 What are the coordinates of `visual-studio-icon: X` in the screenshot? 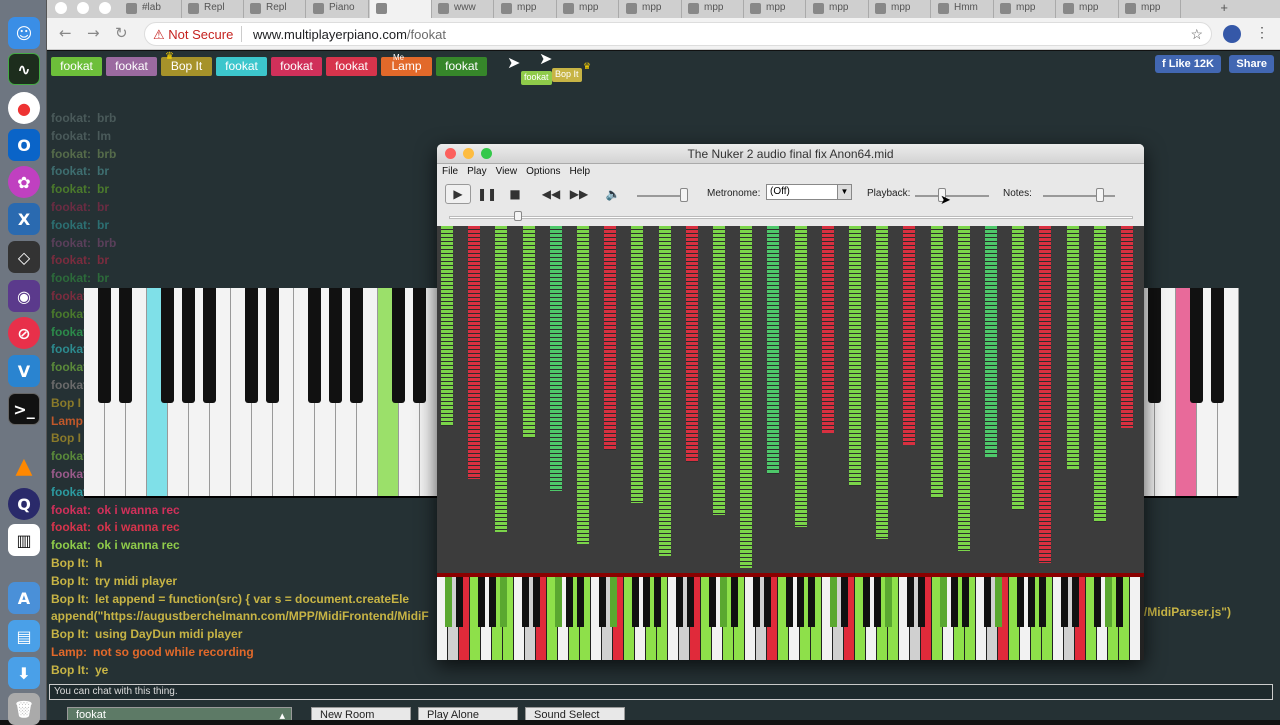 It's located at (24, 219).